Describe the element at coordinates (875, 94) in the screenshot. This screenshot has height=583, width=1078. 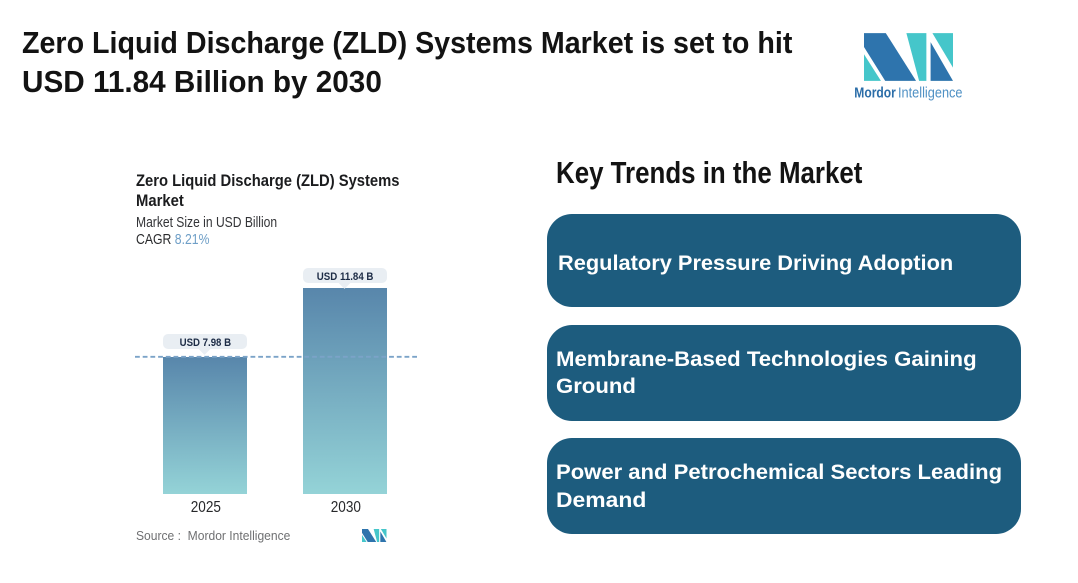
I see `svg-text: Mordor` at that location.